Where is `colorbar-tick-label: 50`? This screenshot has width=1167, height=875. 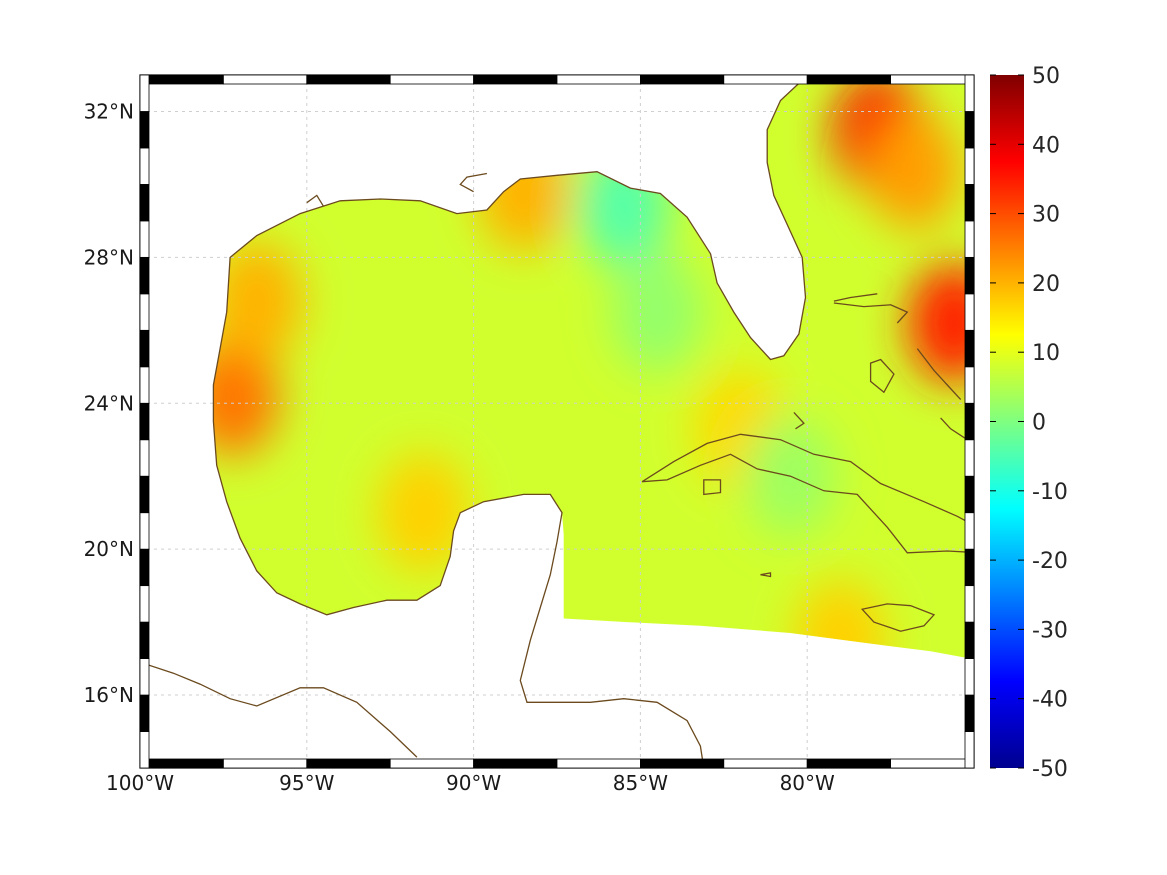
colorbar-tick-label: 50 is located at coordinates (1046, 76).